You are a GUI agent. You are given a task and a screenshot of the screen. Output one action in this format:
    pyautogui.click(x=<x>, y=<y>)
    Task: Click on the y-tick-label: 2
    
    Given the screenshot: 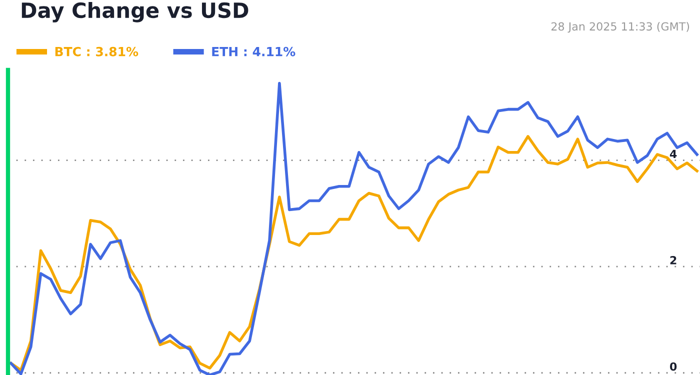 What is the action you would take?
    pyautogui.click(x=673, y=260)
    